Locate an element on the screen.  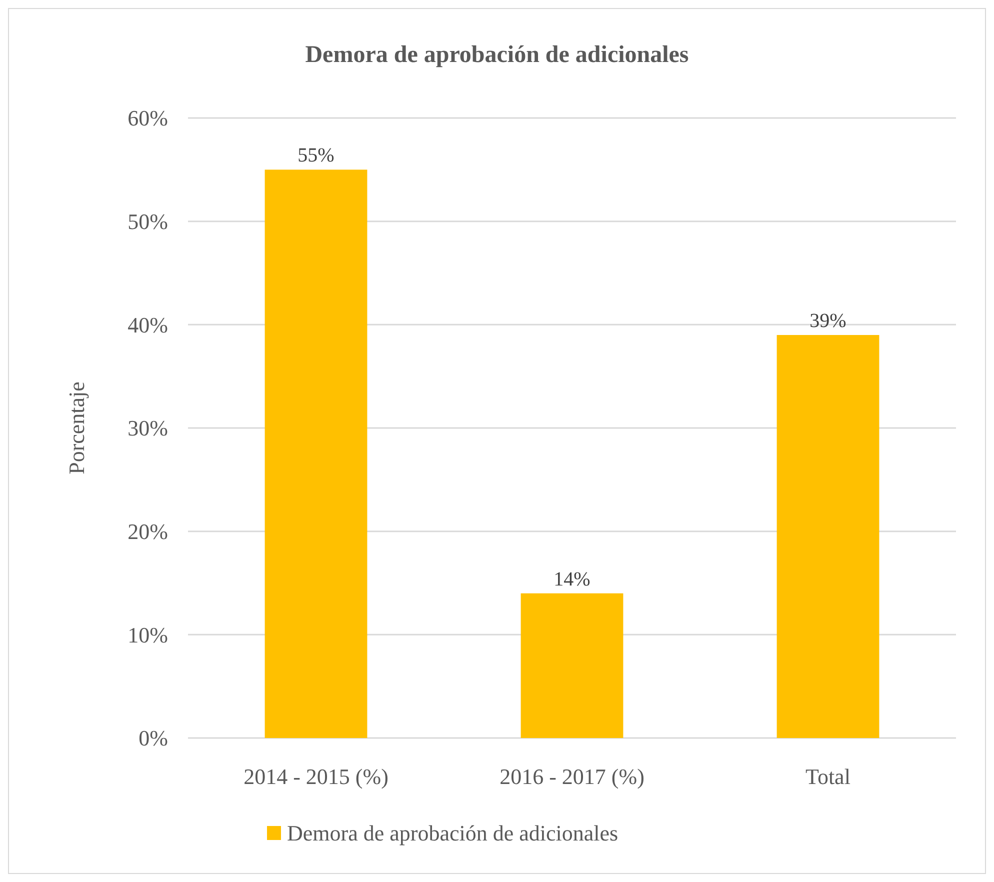
y-axis-title: Porcentaje is located at coordinates (76, 428).